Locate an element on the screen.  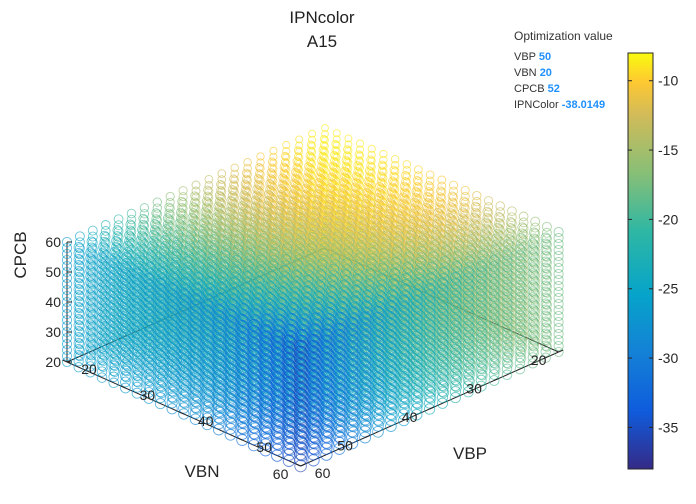
chart-title: IPNcolor A15 is located at coordinates (322, 29).